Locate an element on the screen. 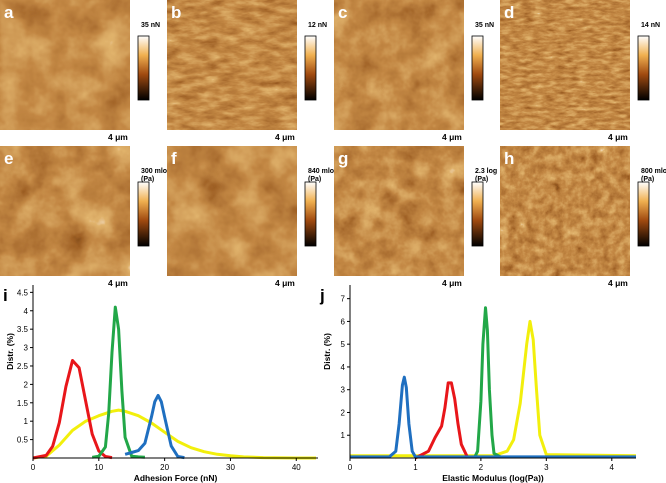 The width and height of the screenshot is (666, 483). x-tick-label: 2 is located at coordinates (481, 467).